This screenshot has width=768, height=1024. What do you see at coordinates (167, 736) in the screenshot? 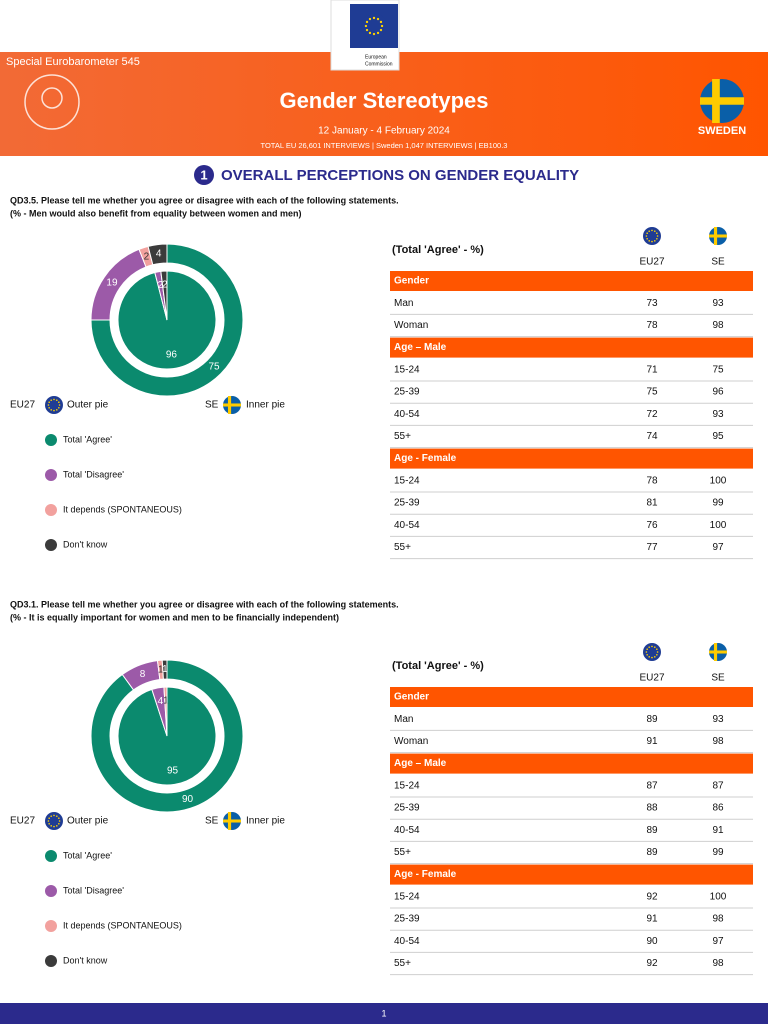
I see `outer-slice` at bounding box center [167, 736].